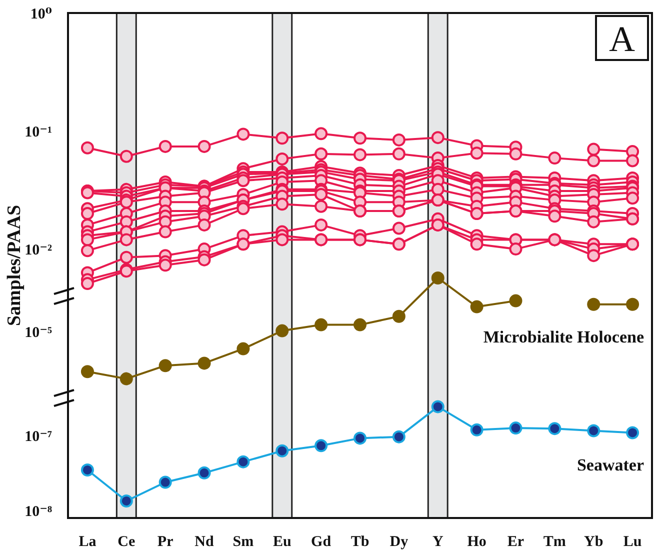 The image size is (655, 552). I want to click on y-tick-label: 10⁻⁸, so click(38, 512).